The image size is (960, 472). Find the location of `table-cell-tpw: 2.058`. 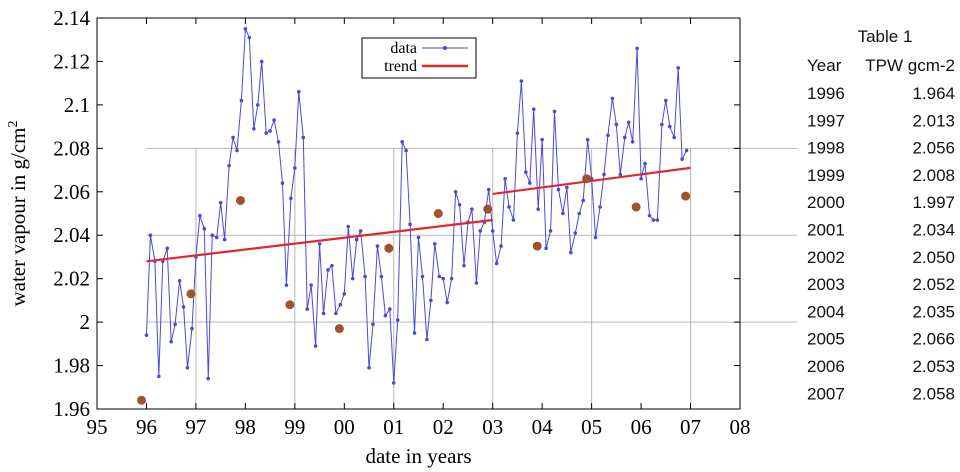

table-cell-tpw: 2.058 is located at coordinates (933, 393).